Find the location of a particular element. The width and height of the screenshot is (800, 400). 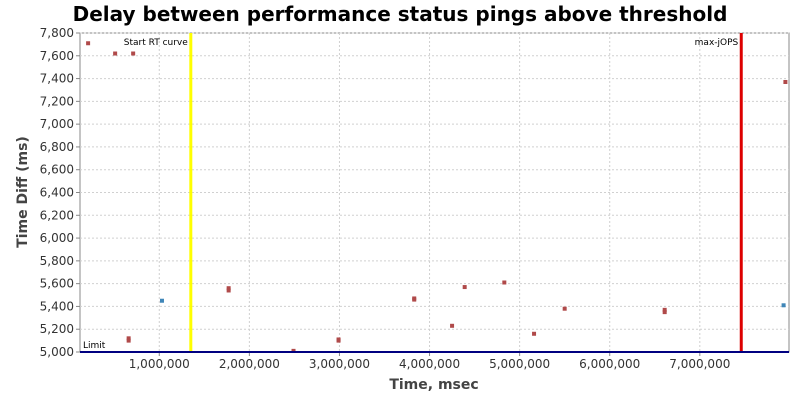

x-tick-label: 3,000,000 is located at coordinates (339, 364).